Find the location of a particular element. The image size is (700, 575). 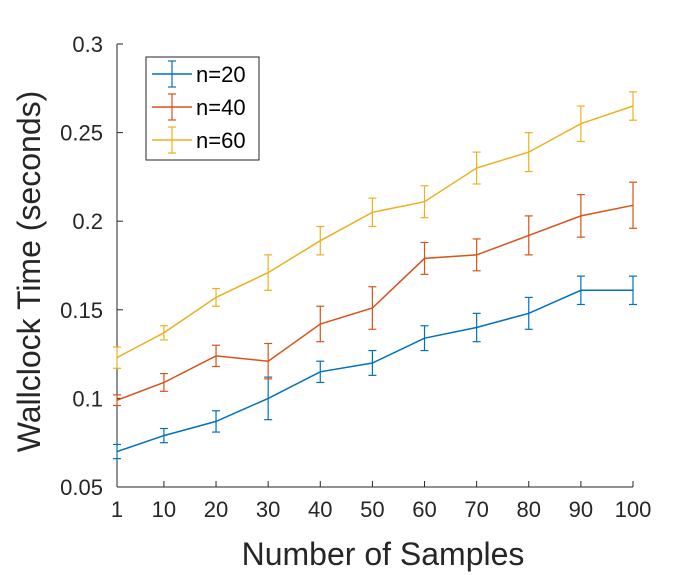

legend: n=20 n=40 n=60 is located at coordinates (202, 108).